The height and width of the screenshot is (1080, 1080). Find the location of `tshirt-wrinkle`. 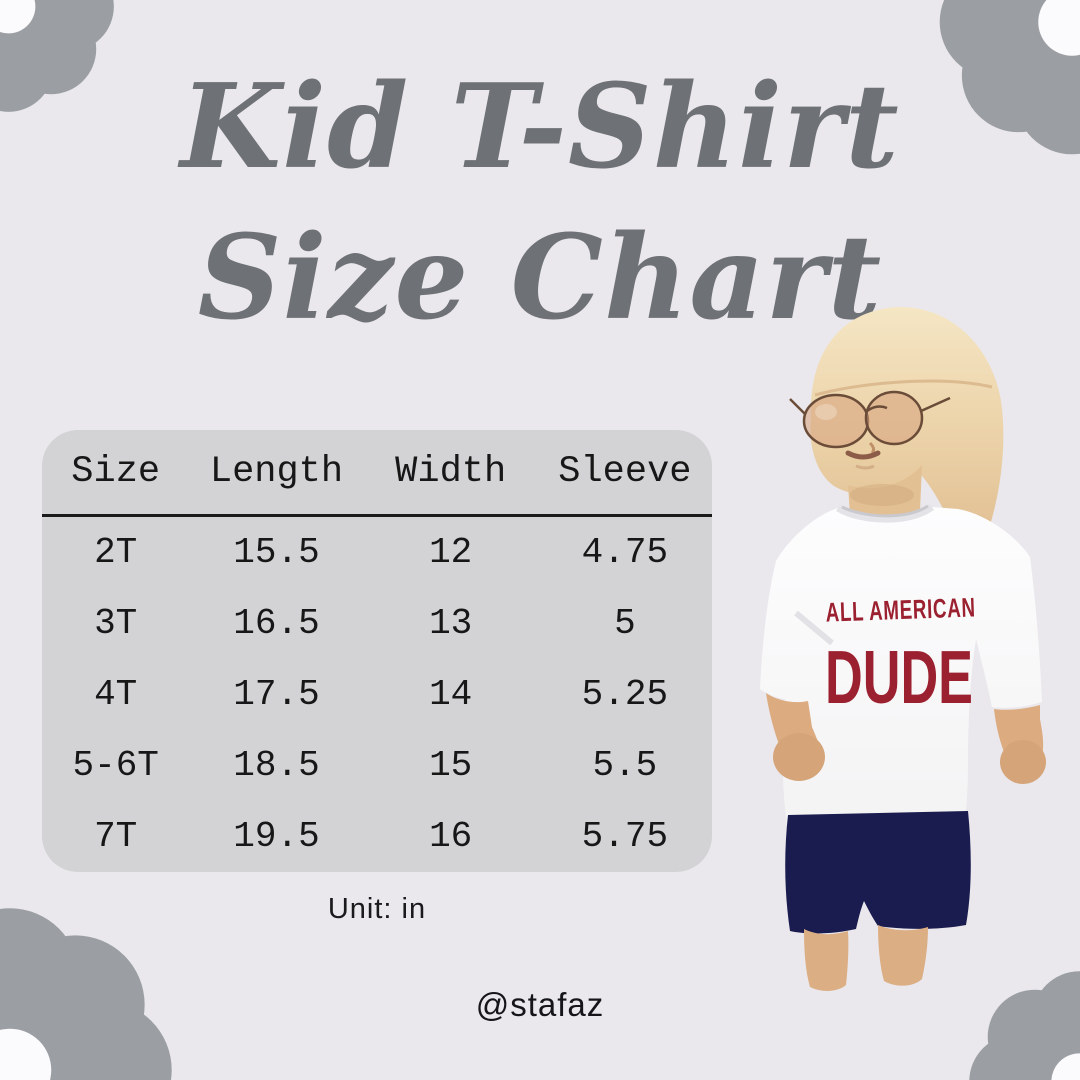

tshirt-wrinkle is located at coordinates (814, 628).